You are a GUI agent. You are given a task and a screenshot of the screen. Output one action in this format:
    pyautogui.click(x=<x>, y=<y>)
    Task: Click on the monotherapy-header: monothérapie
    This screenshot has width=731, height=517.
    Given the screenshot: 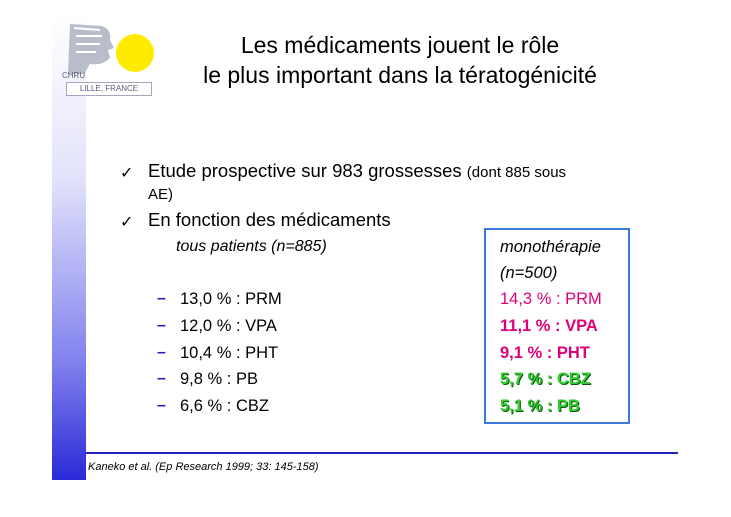 What is the action you would take?
    pyautogui.click(x=550, y=247)
    